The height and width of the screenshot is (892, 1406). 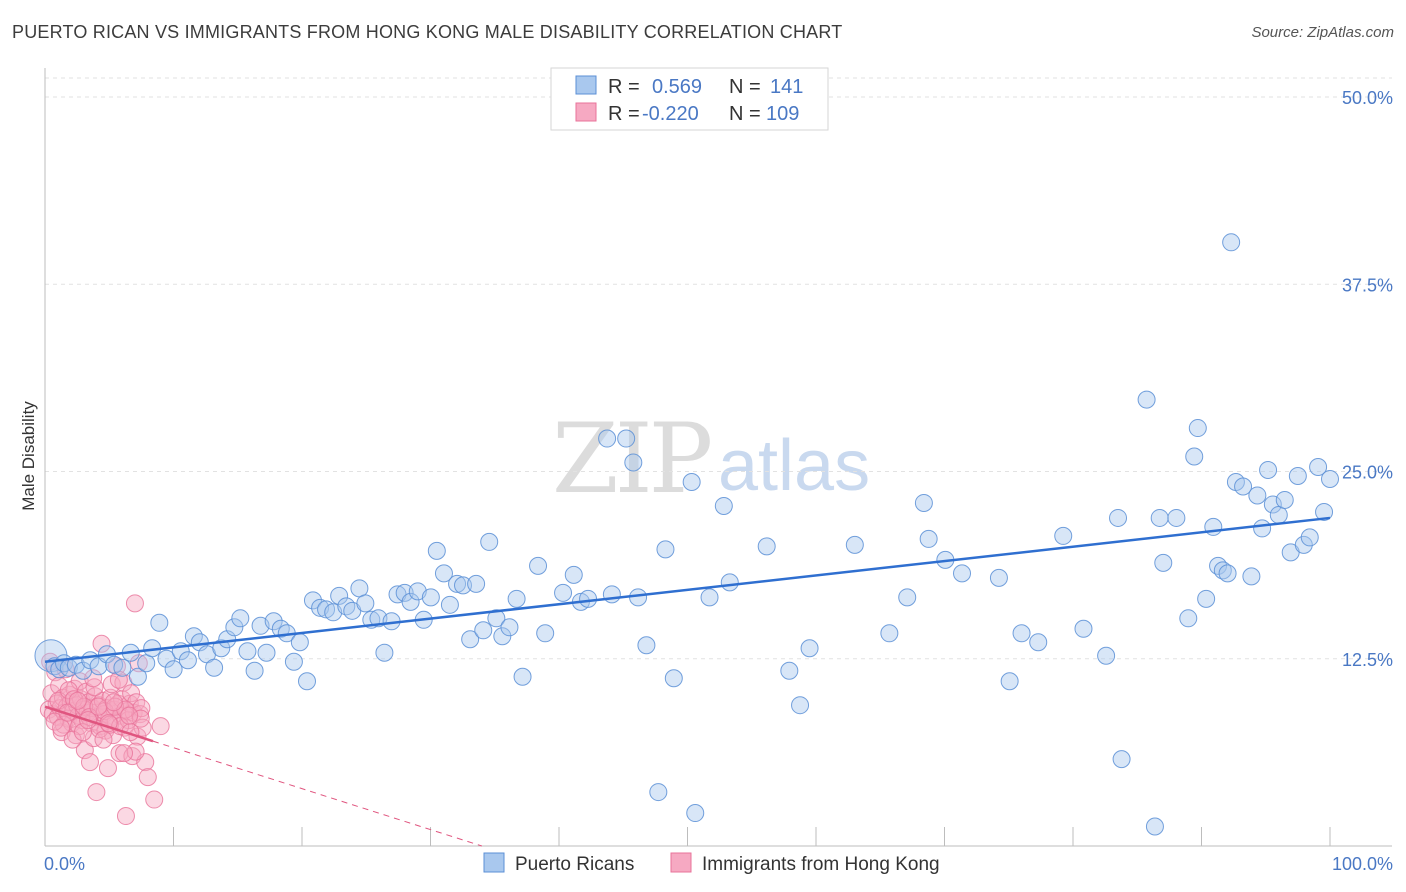 What do you see at coordinates (821, 864) in the screenshot?
I see `legend-label-hong-kong: Immigrants from Hong Kong` at bounding box center [821, 864].